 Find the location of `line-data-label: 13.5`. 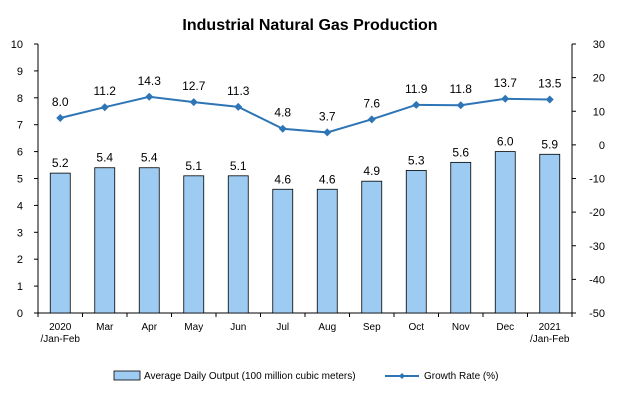

line-data-label: 13.5 is located at coordinates (550, 83).